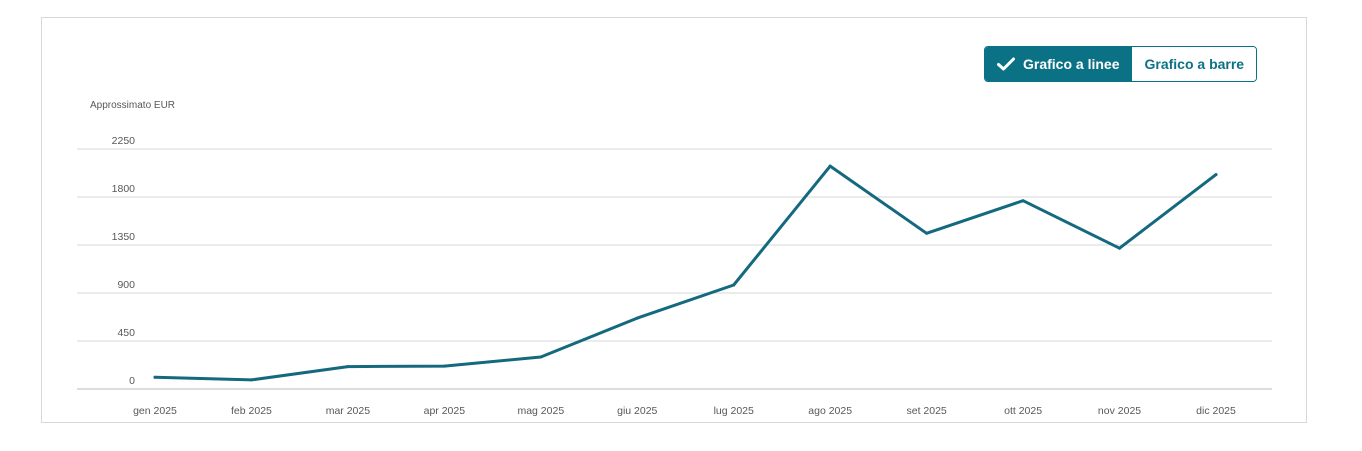 The width and height of the screenshot is (1362, 451). What do you see at coordinates (445, 411) in the screenshot?
I see `x-tick-label: apr 2025` at bounding box center [445, 411].